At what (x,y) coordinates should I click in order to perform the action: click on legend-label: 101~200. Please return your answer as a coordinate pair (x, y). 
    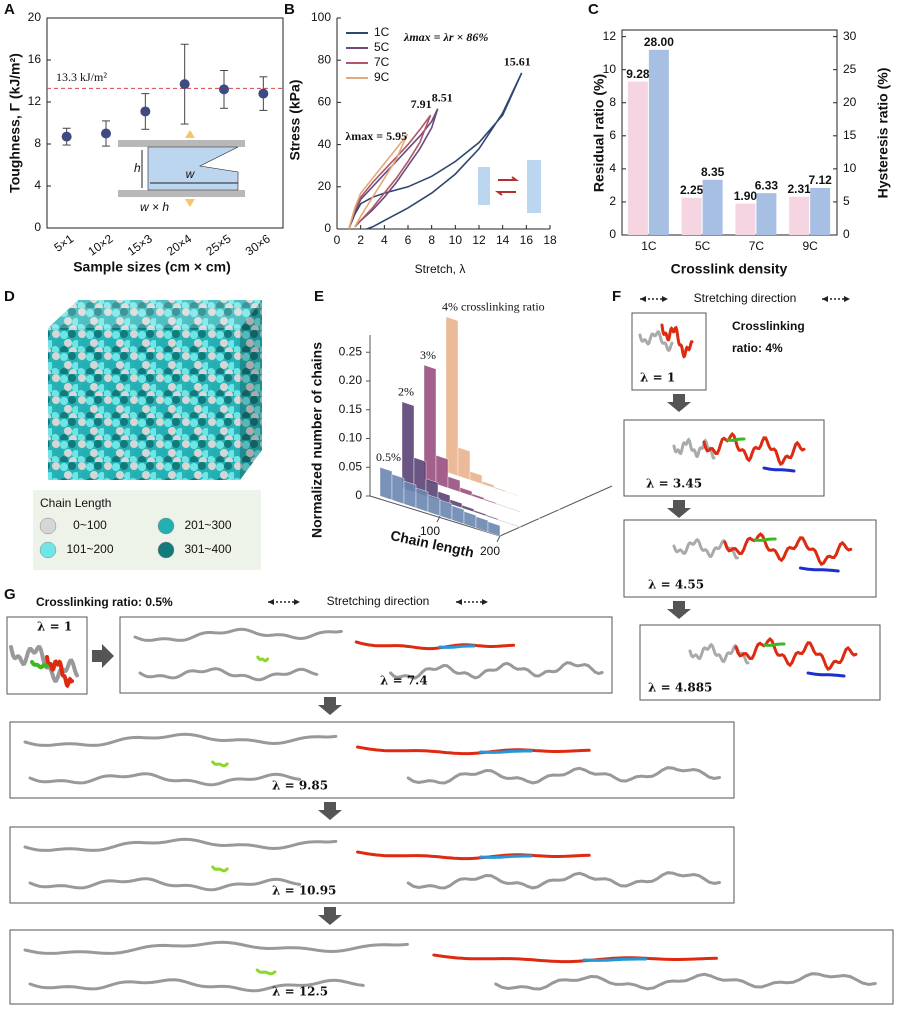
    Looking at the image, I should click on (89, 549).